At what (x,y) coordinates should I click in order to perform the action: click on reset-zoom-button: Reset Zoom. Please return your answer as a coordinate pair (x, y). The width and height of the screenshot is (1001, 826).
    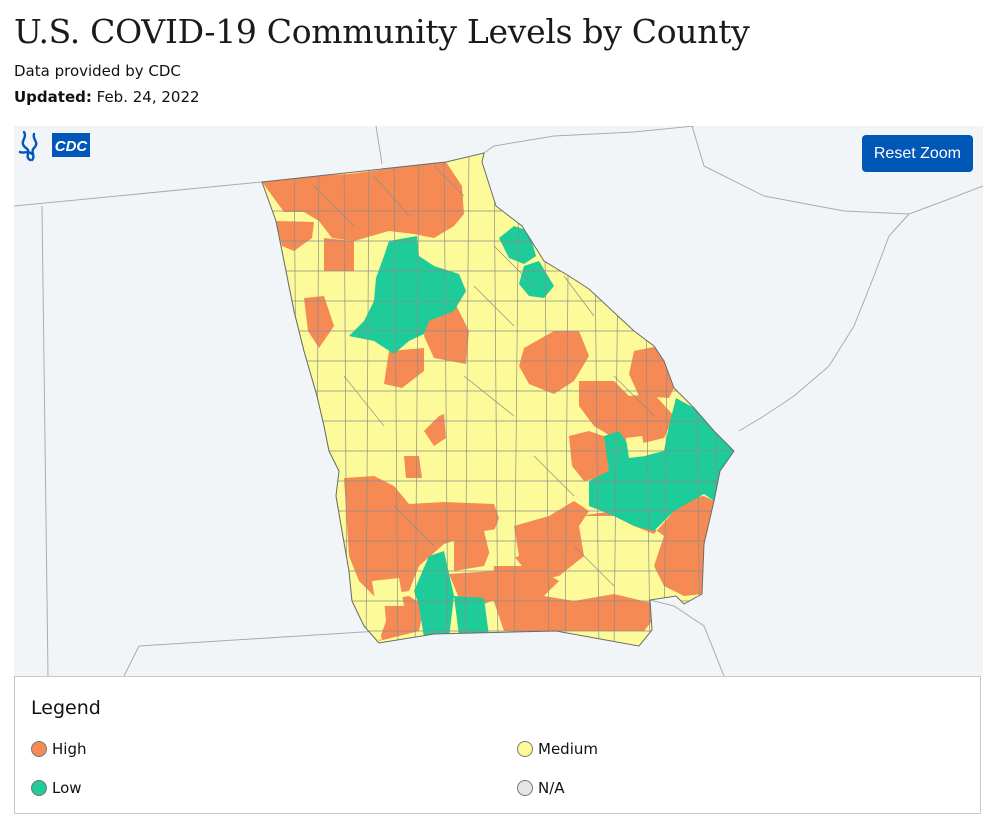
    Looking at the image, I should click on (917, 153).